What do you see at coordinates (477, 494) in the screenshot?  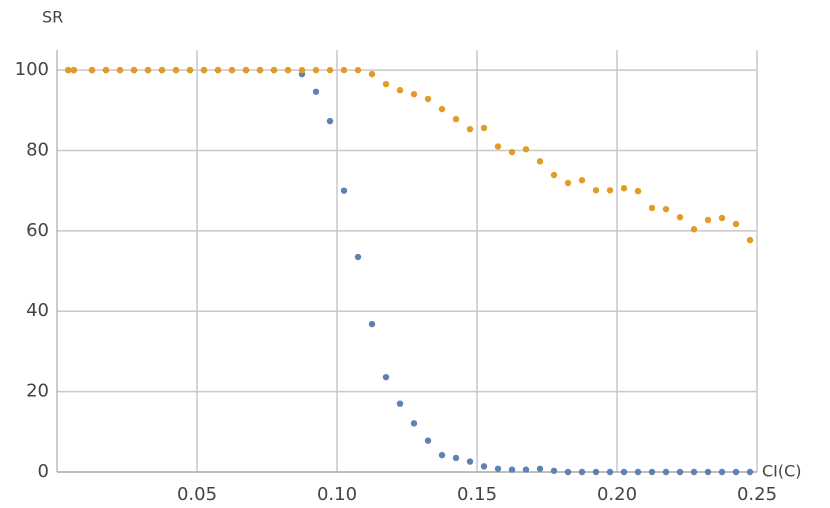 I see `x-tick-label: 0.15` at bounding box center [477, 494].